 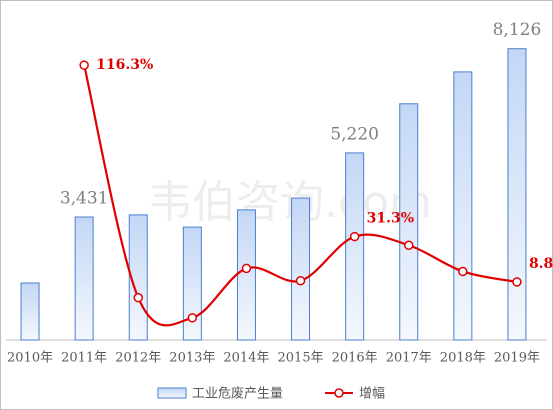 I want to click on line-value-label: 116.3%, so click(x=124, y=65).